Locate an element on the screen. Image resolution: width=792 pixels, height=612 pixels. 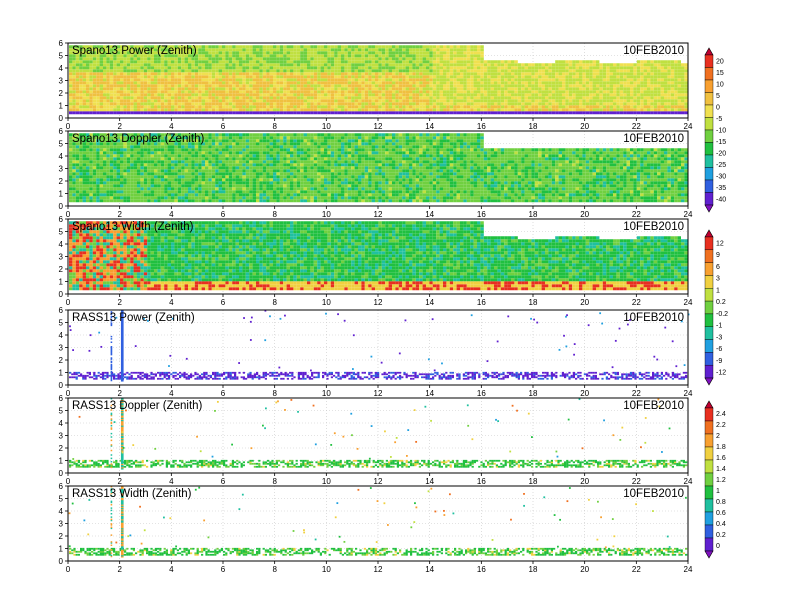
panel-title: RASS13 Power (Zenith) is located at coordinates (133, 318).